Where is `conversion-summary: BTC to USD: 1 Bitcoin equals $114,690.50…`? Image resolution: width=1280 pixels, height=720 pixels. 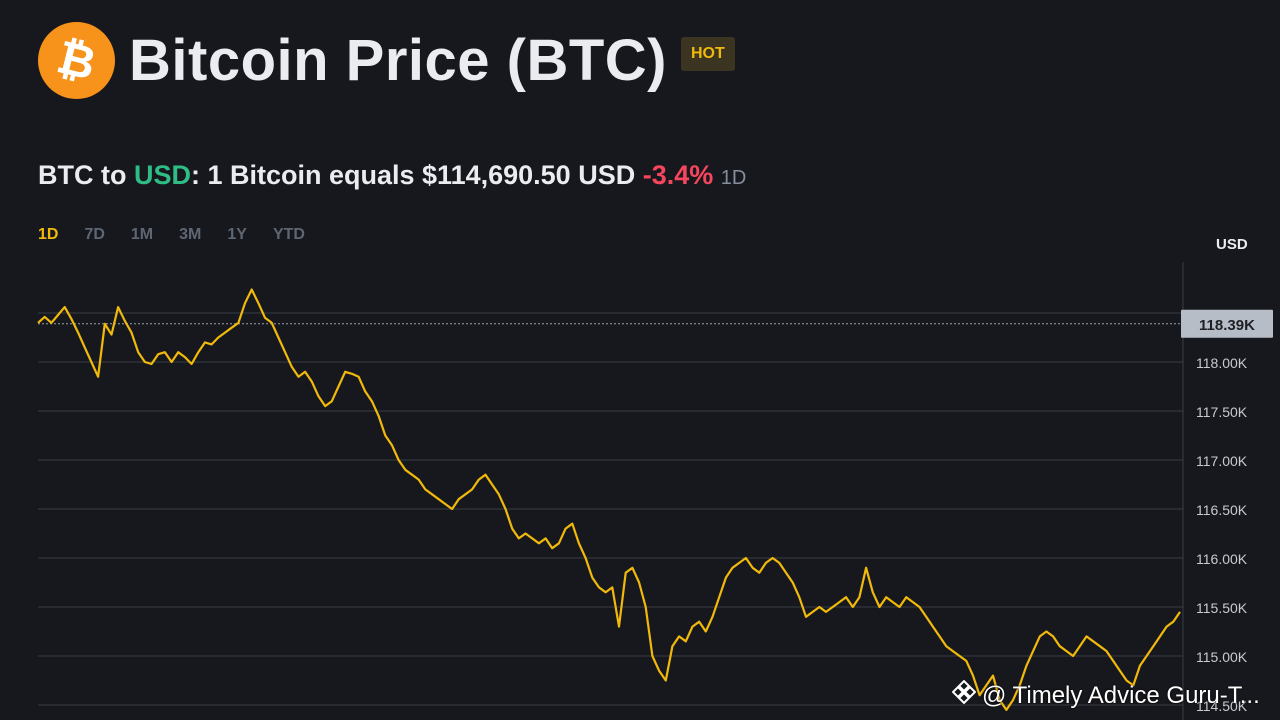 conversion-summary: BTC to USD: 1 Bitcoin equals $114,690.50… is located at coordinates (392, 175).